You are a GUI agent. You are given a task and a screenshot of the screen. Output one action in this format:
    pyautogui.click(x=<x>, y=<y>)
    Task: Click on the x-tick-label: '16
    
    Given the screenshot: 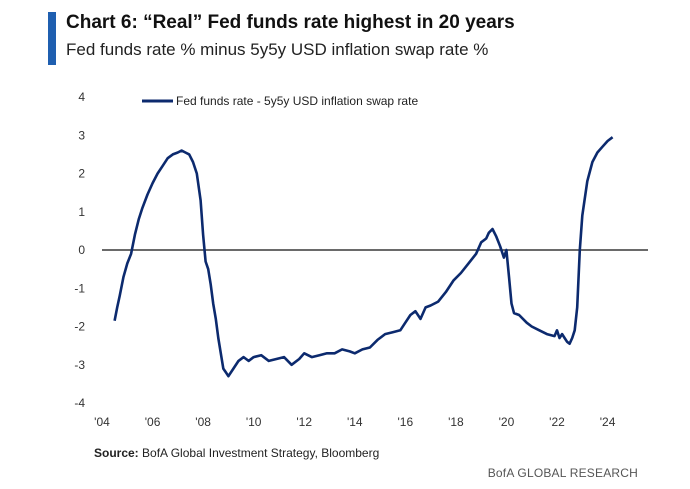 What is the action you would take?
    pyautogui.click(x=406, y=422)
    